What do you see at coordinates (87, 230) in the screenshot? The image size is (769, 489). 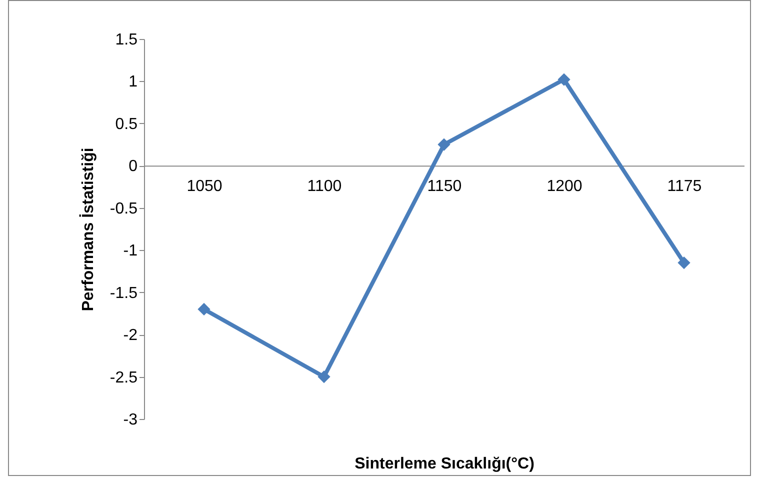 I see `y-axis-title: Performans İstatistiği` at bounding box center [87, 230].